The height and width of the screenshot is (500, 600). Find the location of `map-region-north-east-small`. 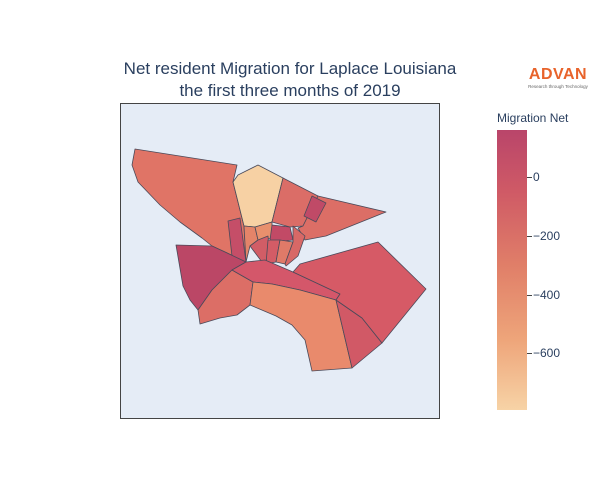

map-region-north-east-small is located at coordinates (315, 209).